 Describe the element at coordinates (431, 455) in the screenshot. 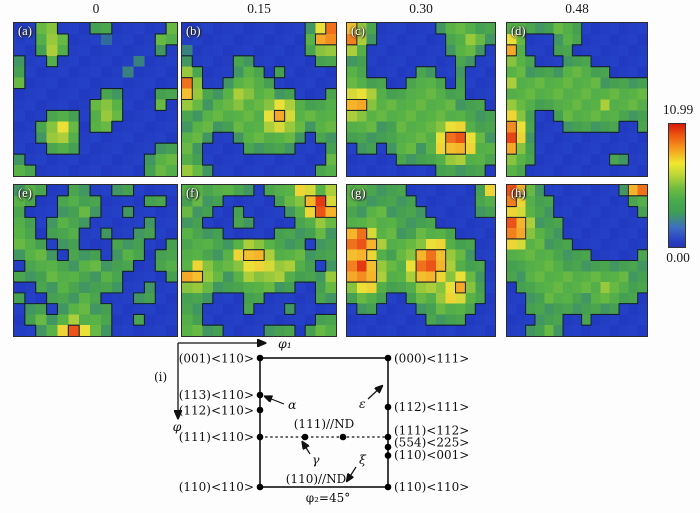

I see `orientation-label-right-5: (110)<001>` at that location.